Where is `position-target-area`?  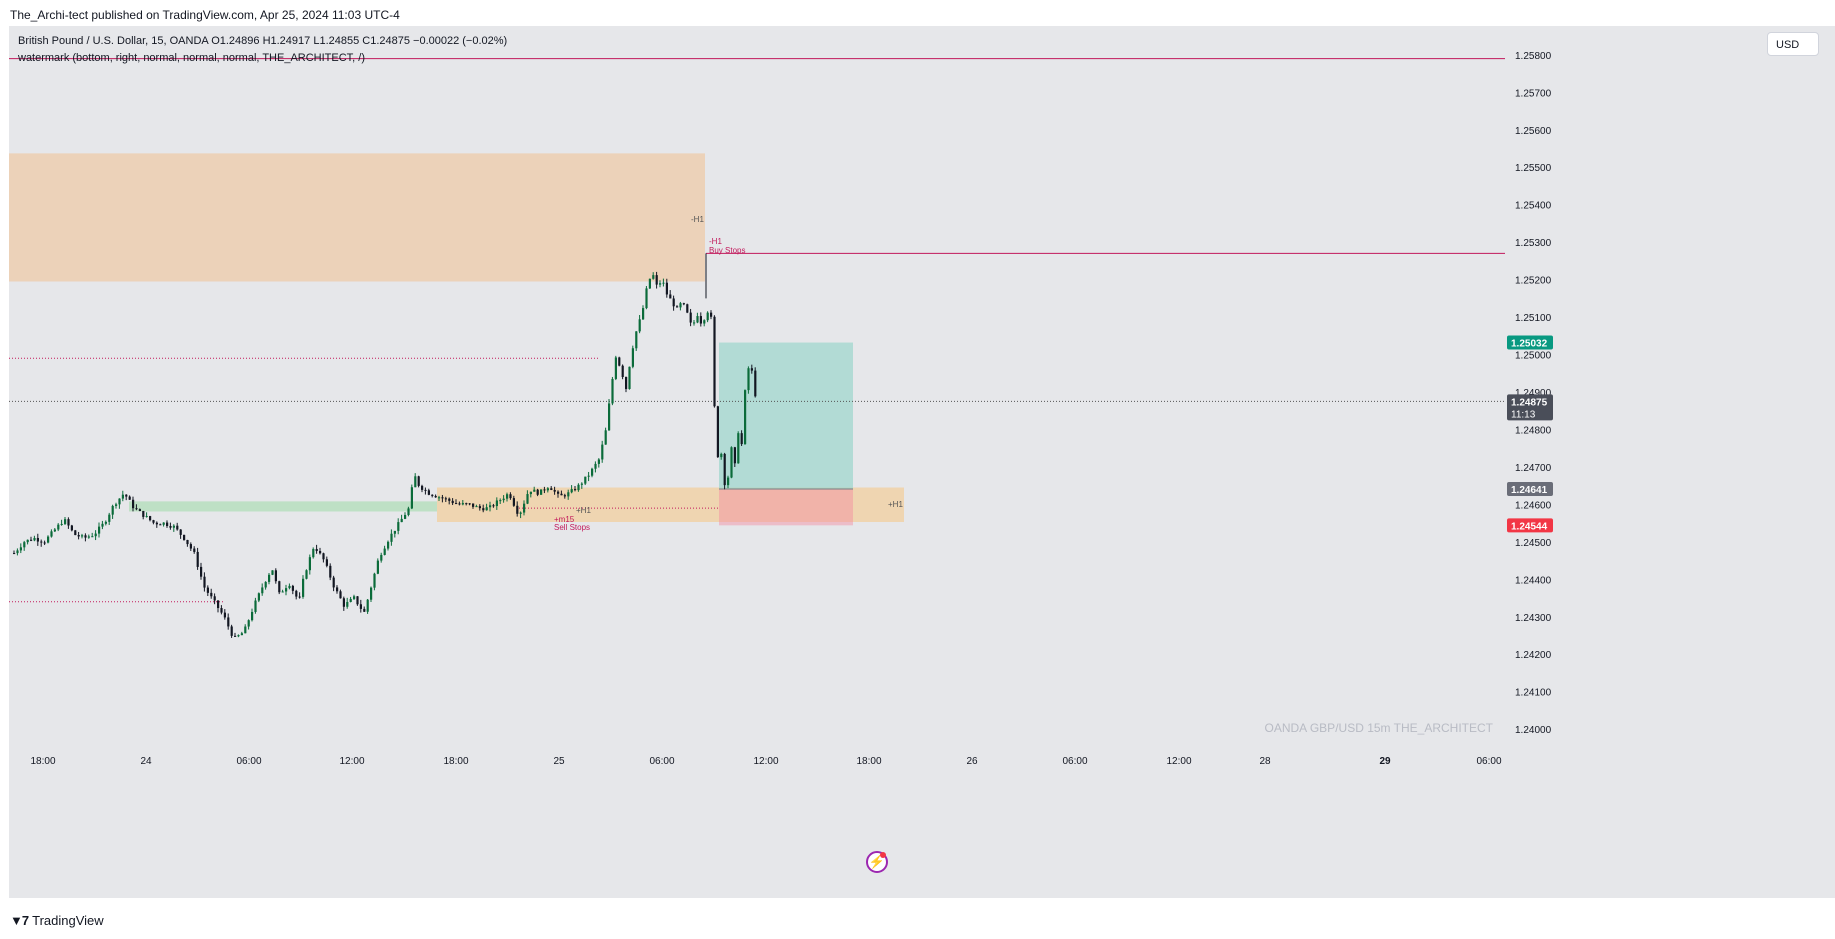
position-target-area is located at coordinates (786, 416).